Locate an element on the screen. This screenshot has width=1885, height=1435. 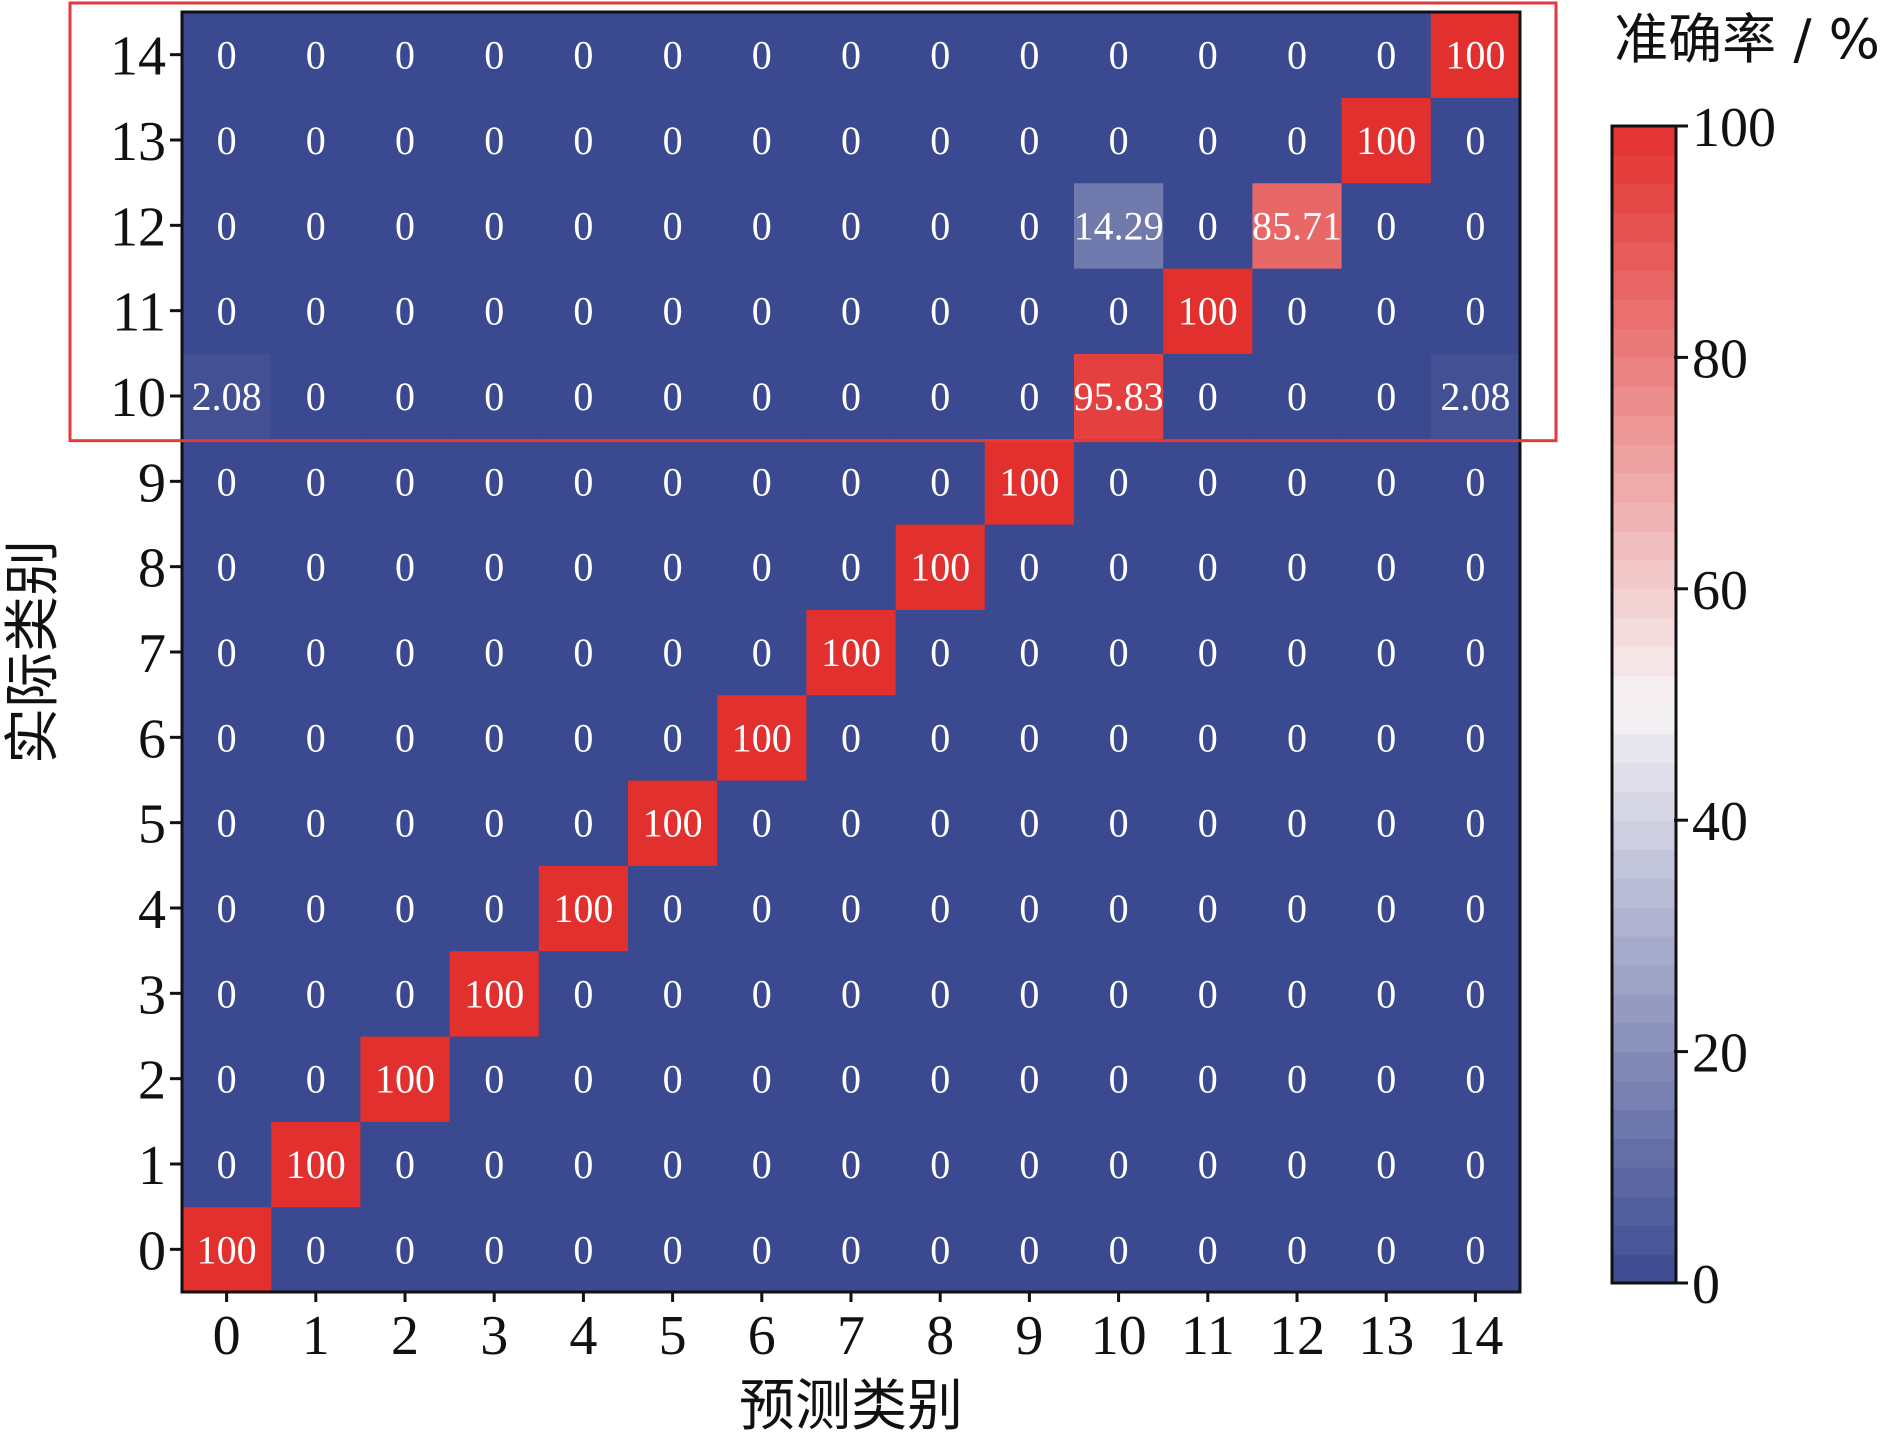
x-tick-label: 6 is located at coordinates (762, 1336).